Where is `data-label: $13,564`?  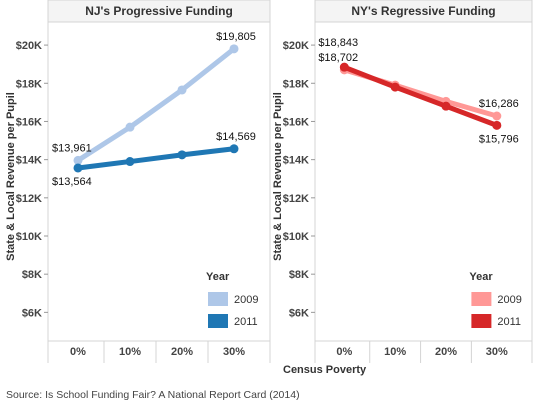 data-label: $13,564 is located at coordinates (72, 182).